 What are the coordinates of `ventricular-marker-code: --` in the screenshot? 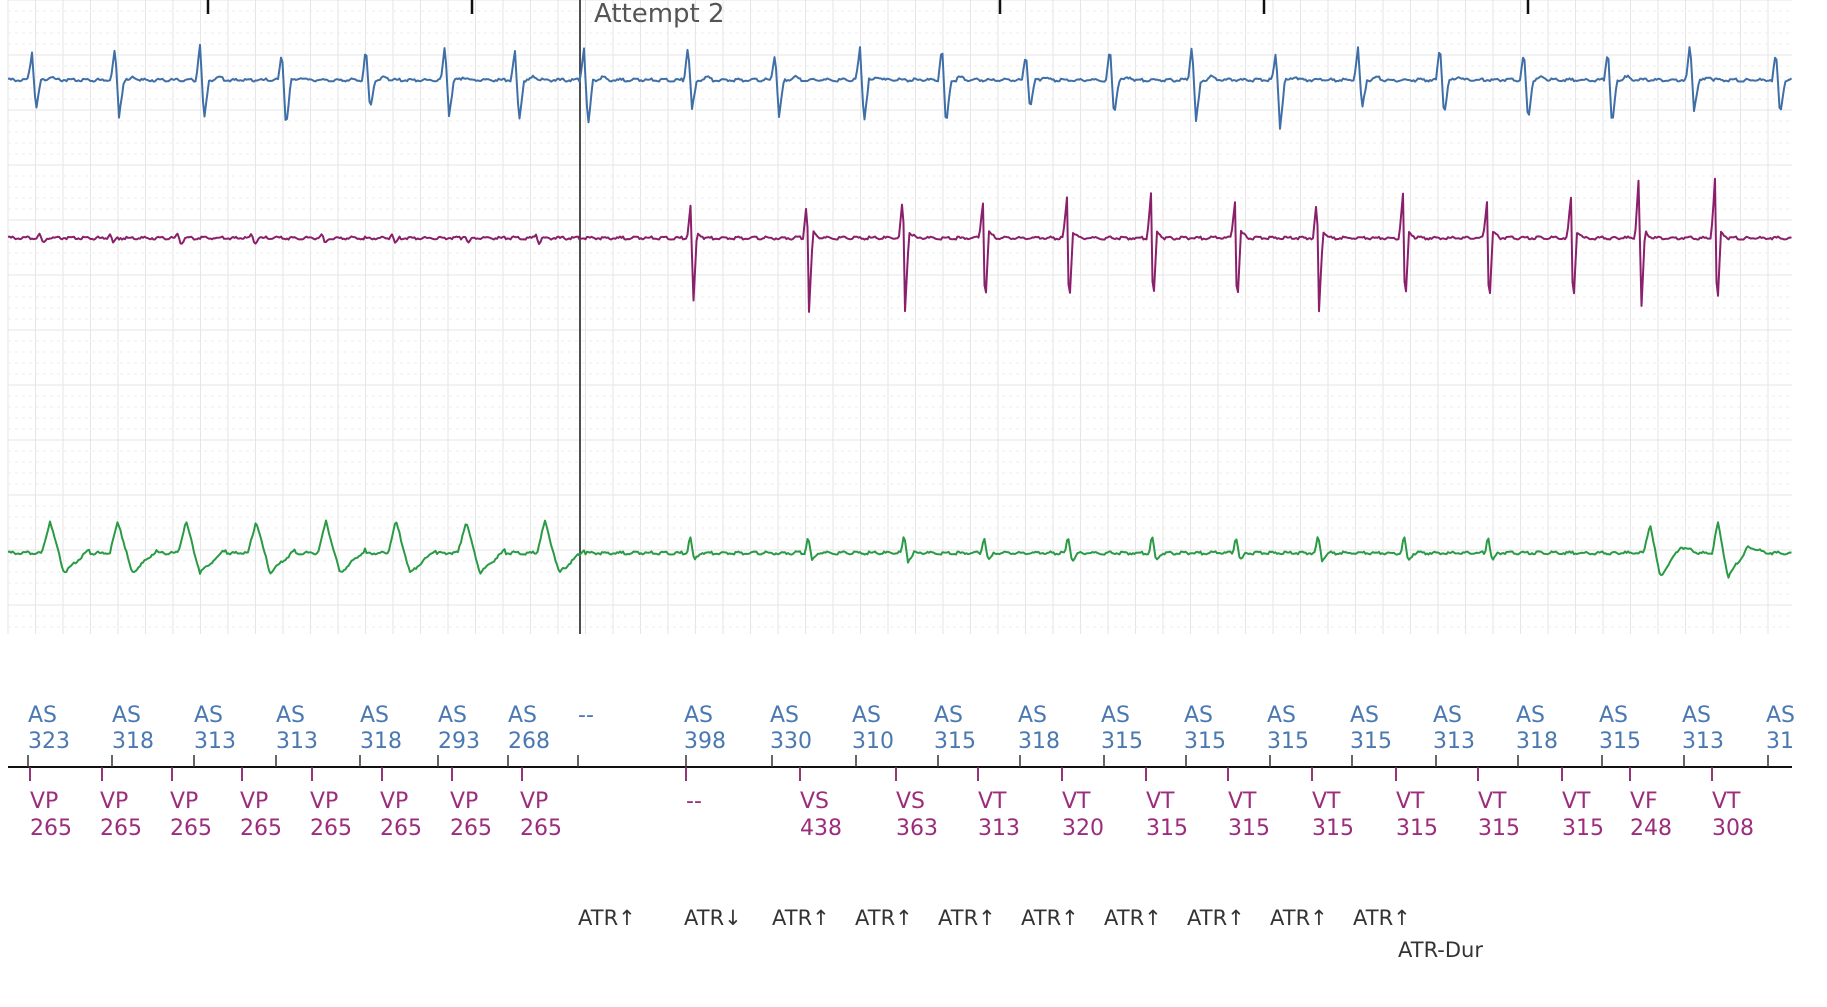 It's located at (694, 801).